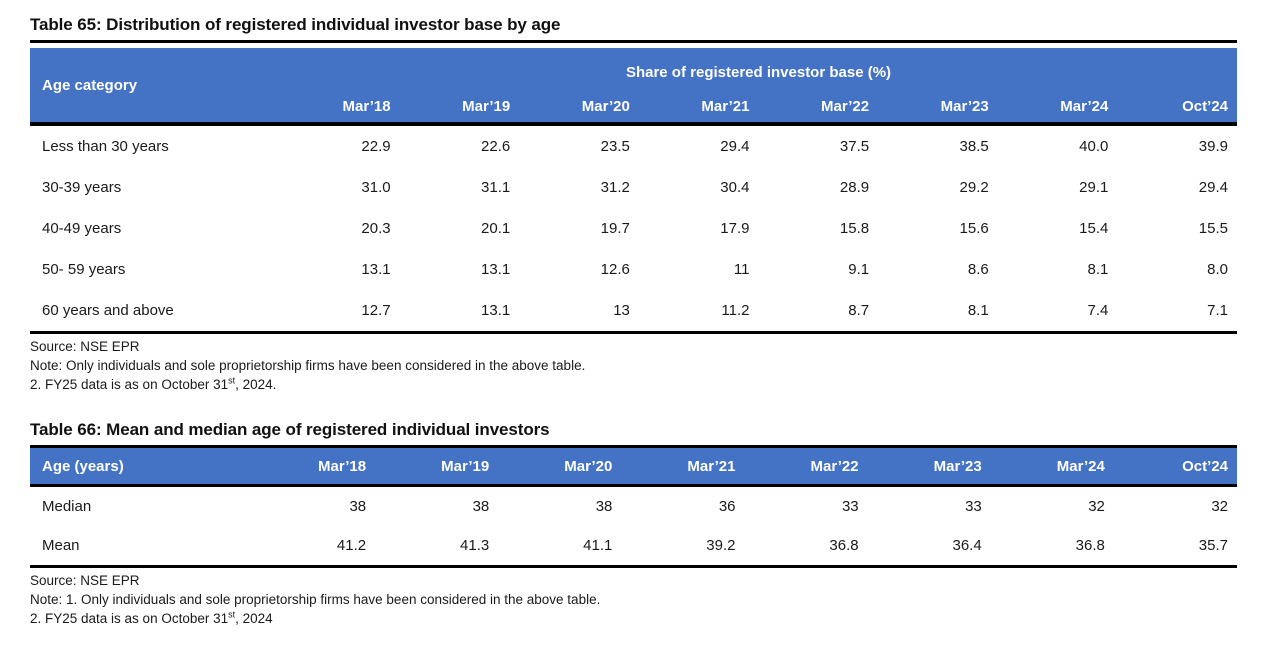 The image size is (1288, 650). I want to click on cell-value: 13, so click(621, 310).